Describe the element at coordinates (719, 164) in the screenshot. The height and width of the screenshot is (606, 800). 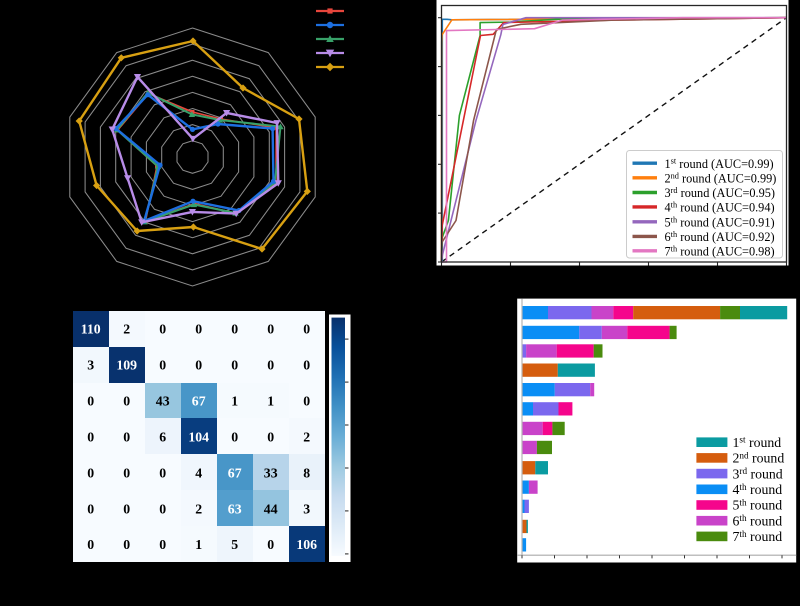
I see `svg-text: 1st round (AUC=0.99)` at that location.